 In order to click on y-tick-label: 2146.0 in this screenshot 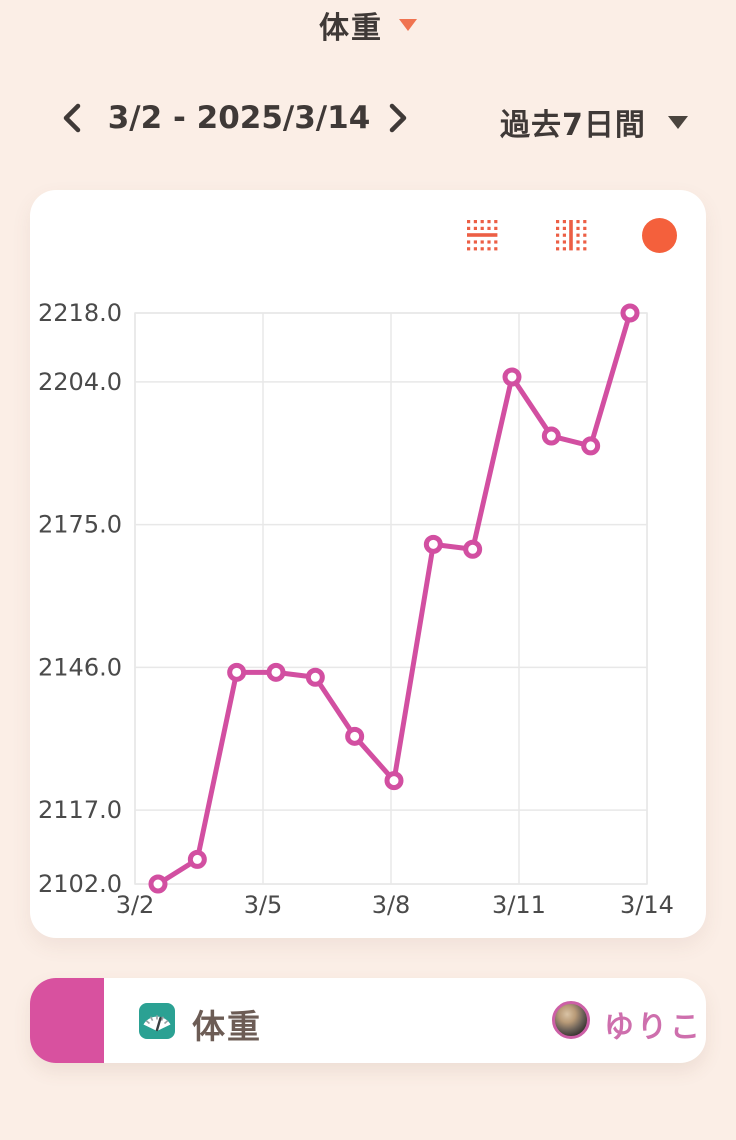, I will do `click(80, 667)`.